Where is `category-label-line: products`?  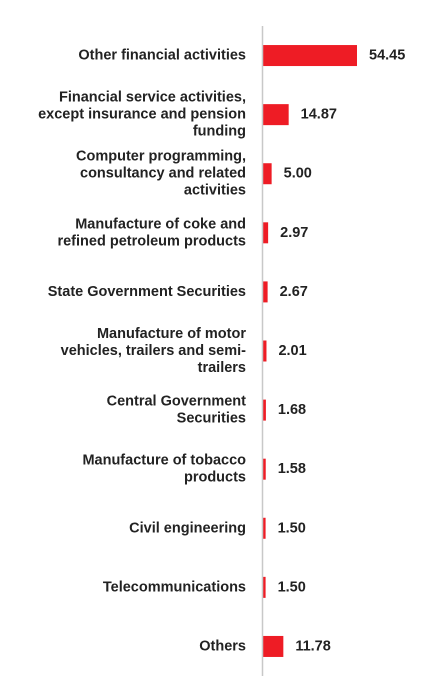 category-label-line: products is located at coordinates (215, 478).